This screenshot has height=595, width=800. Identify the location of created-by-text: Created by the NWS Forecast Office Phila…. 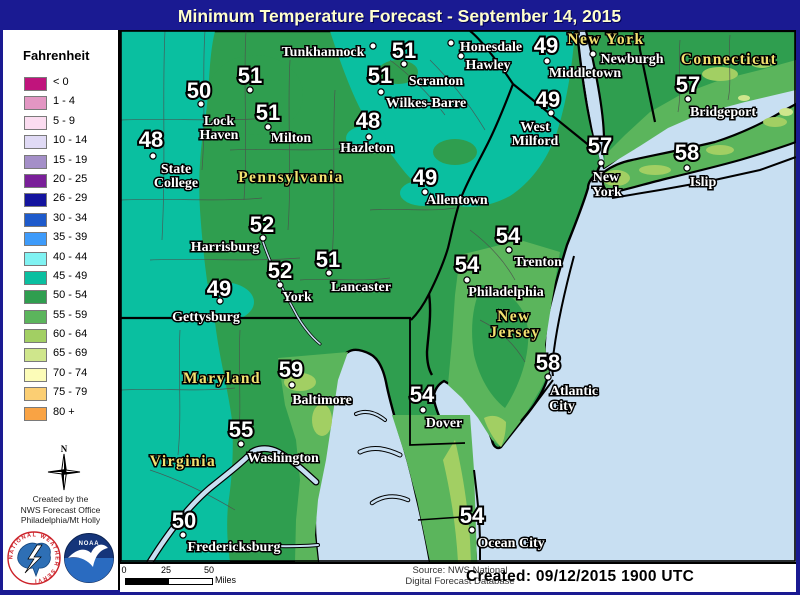
(60, 509).